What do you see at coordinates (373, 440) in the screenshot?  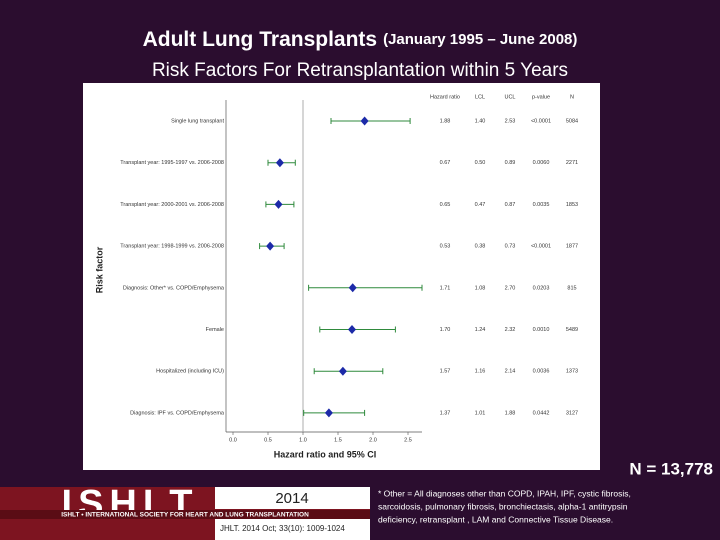 I see `x-tick-label: 2.0` at bounding box center [373, 440].